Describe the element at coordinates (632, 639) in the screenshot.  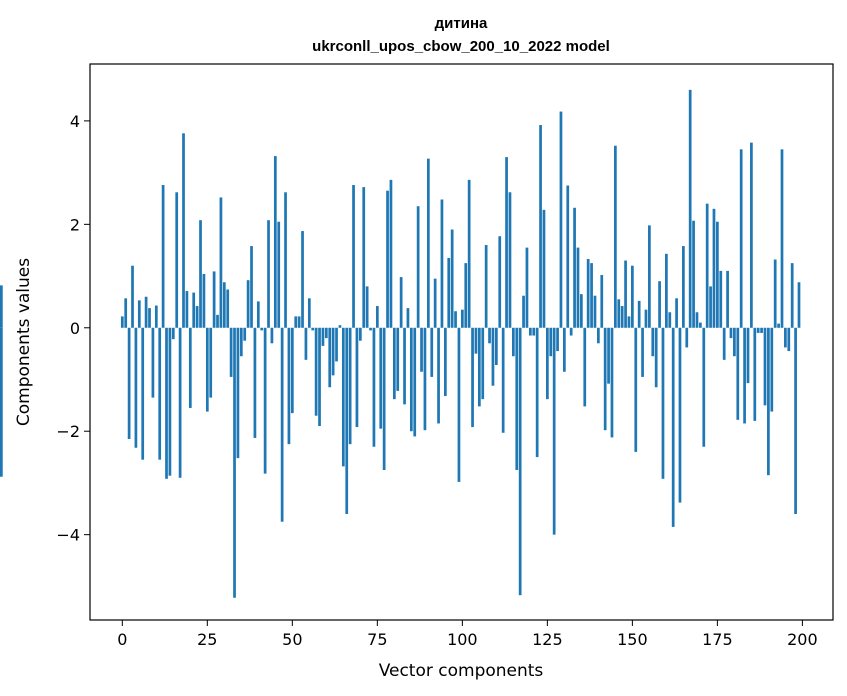
I see `x-tick-label: 150` at that location.